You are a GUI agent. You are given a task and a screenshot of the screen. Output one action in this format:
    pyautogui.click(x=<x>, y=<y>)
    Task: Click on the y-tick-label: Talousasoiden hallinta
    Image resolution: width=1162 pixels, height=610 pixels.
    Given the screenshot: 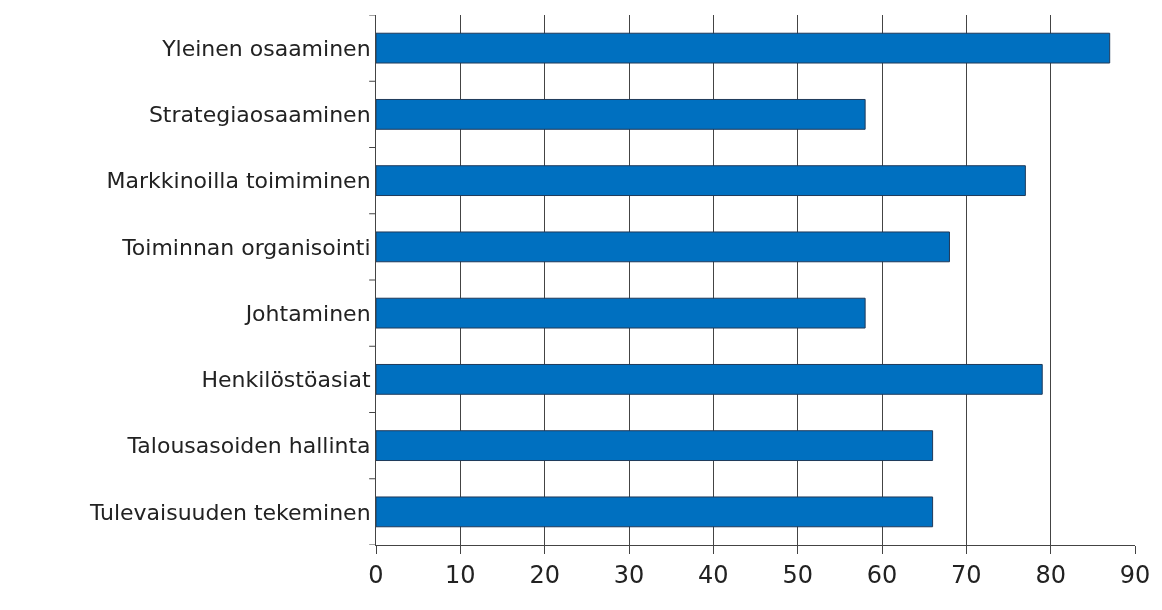 What is the action you would take?
    pyautogui.click(x=248, y=446)
    